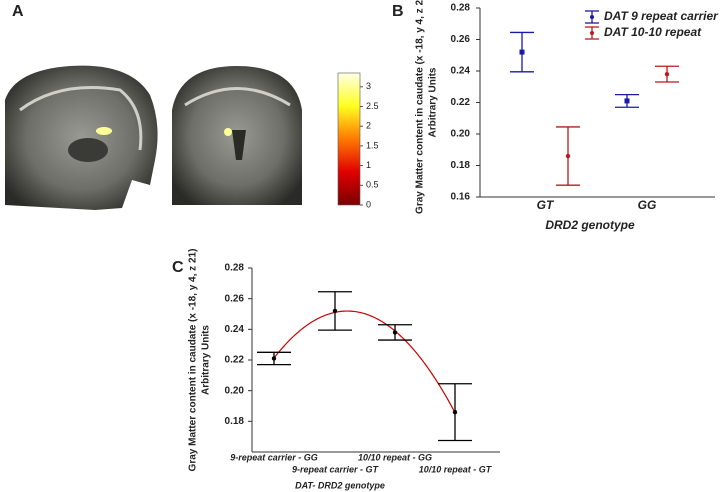  I want to click on panel-label: C, so click(178, 267).